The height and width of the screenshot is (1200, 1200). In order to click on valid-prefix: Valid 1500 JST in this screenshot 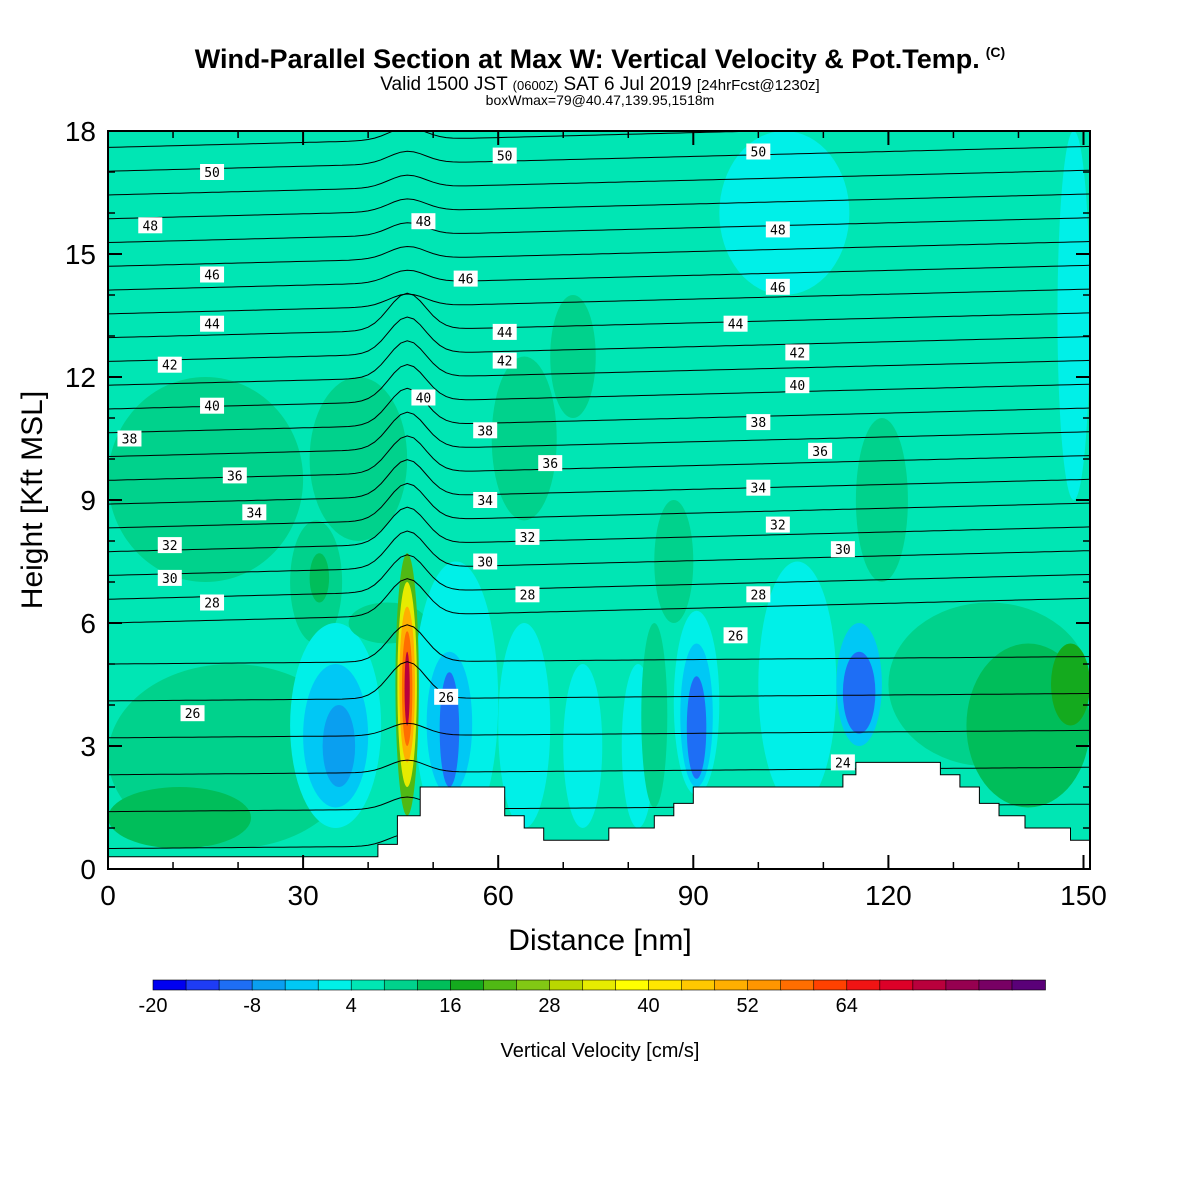, I will do `click(444, 84)`.